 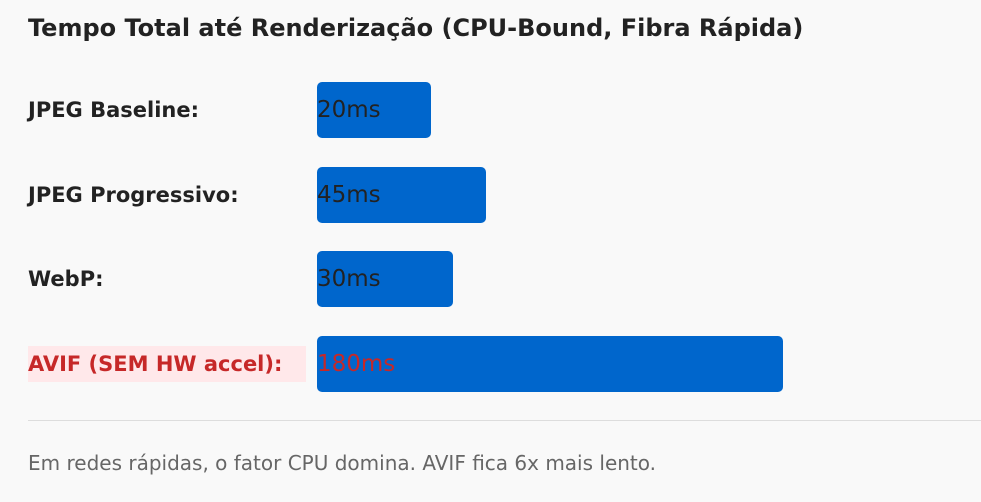 What do you see at coordinates (229, 110) in the screenshot?
I see `bar-row: JPEG Baseline: 20ms` at bounding box center [229, 110].